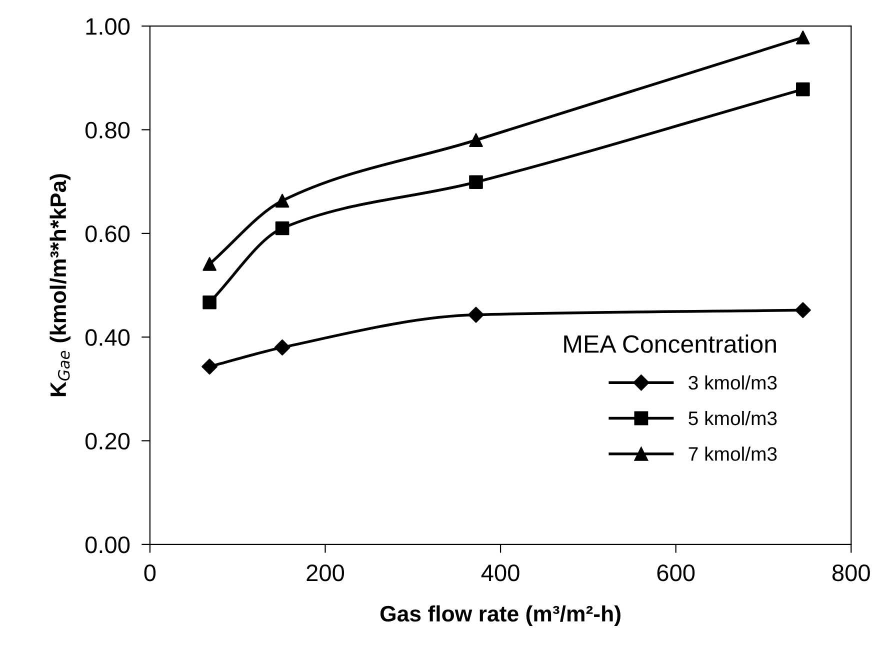 The height and width of the screenshot is (652, 882). What do you see at coordinates (107, 130) in the screenshot?
I see `y-tick-label: 0.80` at bounding box center [107, 130].